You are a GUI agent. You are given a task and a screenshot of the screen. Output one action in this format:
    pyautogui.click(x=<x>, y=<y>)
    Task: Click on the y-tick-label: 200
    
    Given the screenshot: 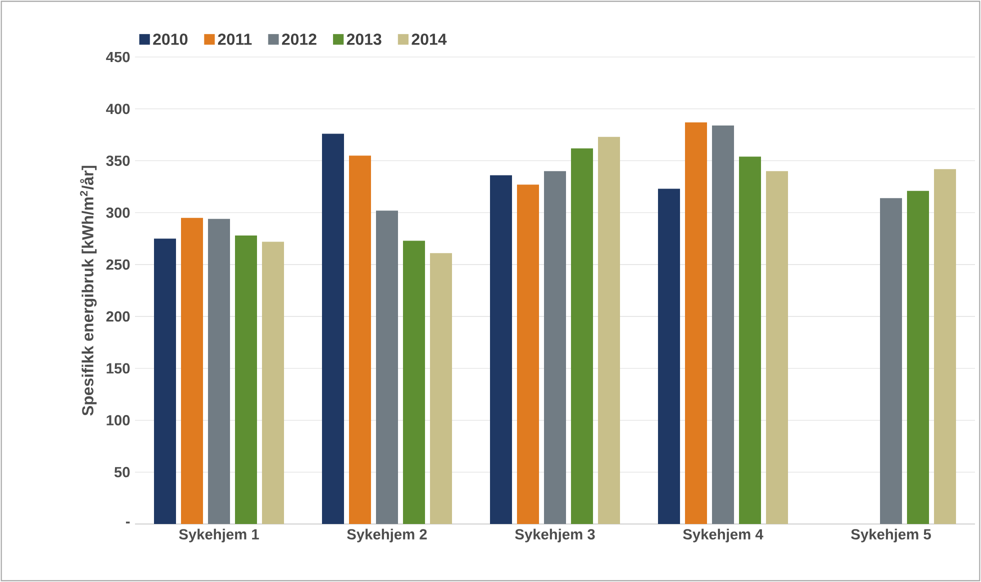 What is the action you would take?
    pyautogui.click(x=118, y=316)
    